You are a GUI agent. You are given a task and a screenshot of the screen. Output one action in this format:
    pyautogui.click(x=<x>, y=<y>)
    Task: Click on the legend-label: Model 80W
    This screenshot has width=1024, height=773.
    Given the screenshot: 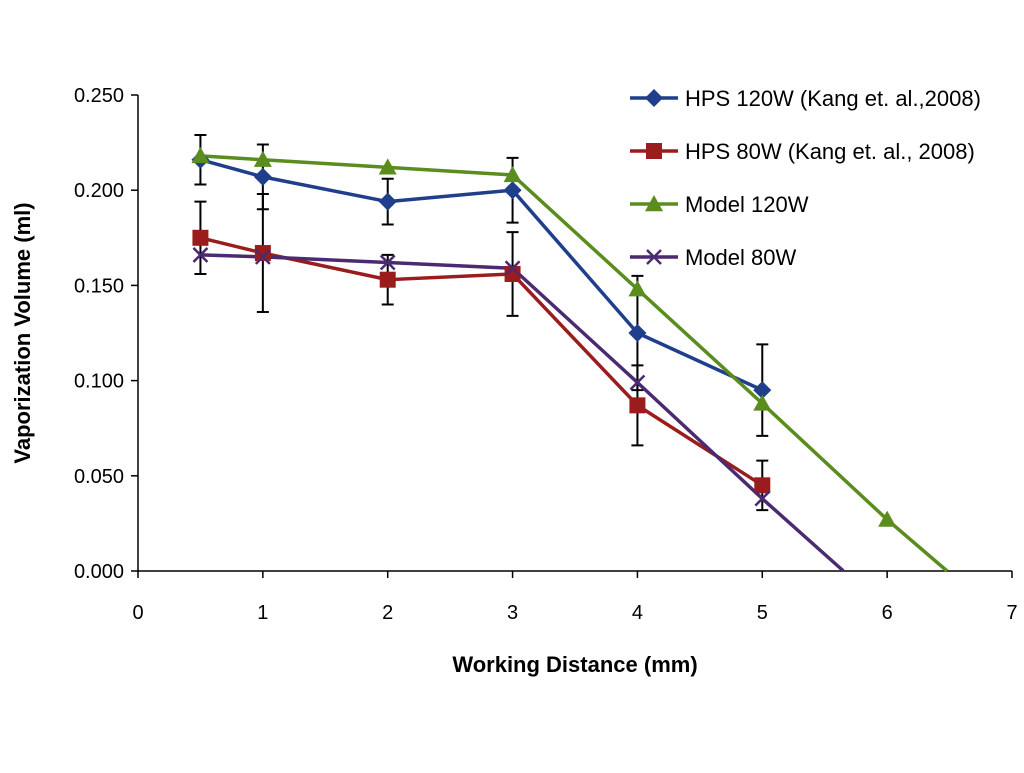 What is the action you would take?
    pyautogui.click(x=741, y=257)
    